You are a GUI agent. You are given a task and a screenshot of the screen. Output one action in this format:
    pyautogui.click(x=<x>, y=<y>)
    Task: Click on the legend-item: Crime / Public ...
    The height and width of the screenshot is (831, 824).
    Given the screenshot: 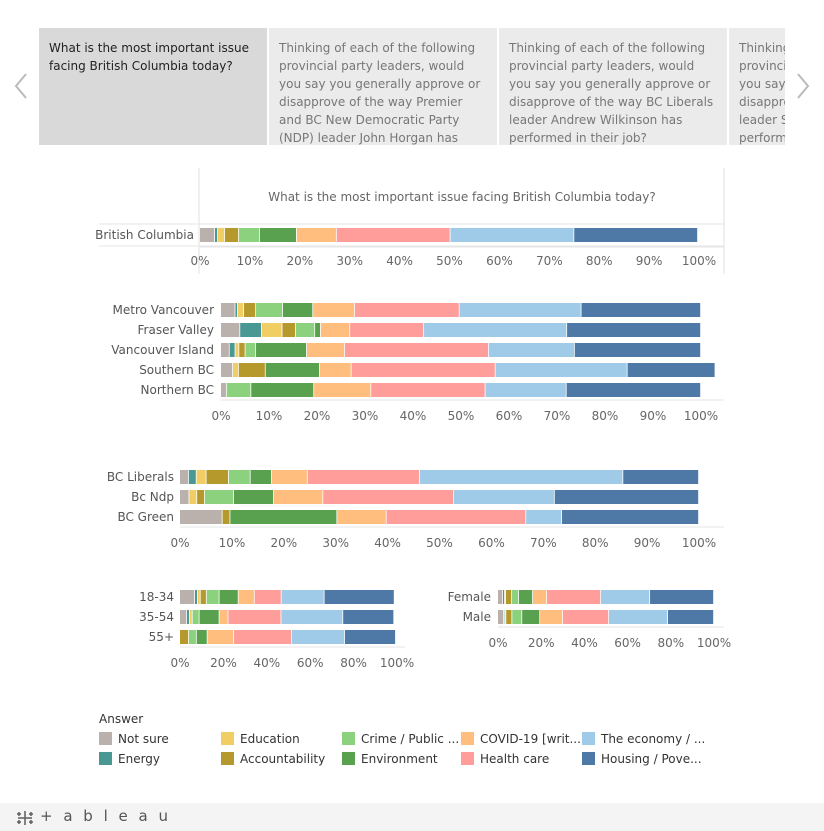 What is the action you would take?
    pyautogui.click(x=400, y=739)
    